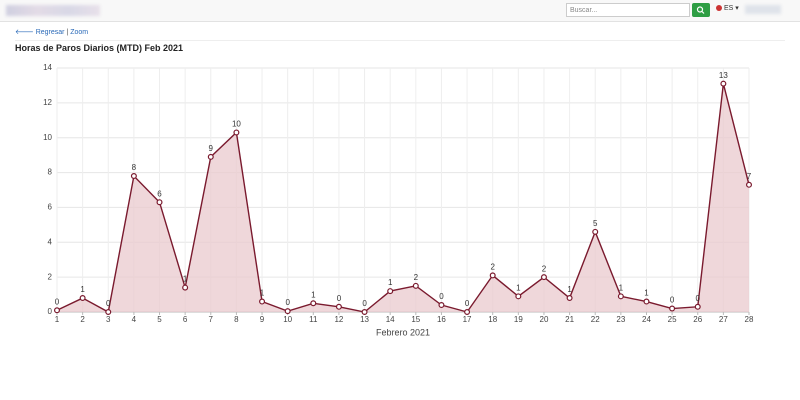 This screenshot has width=800, height=400. I want to click on links: 🡐 Regresar | Zoom, so click(51, 31).